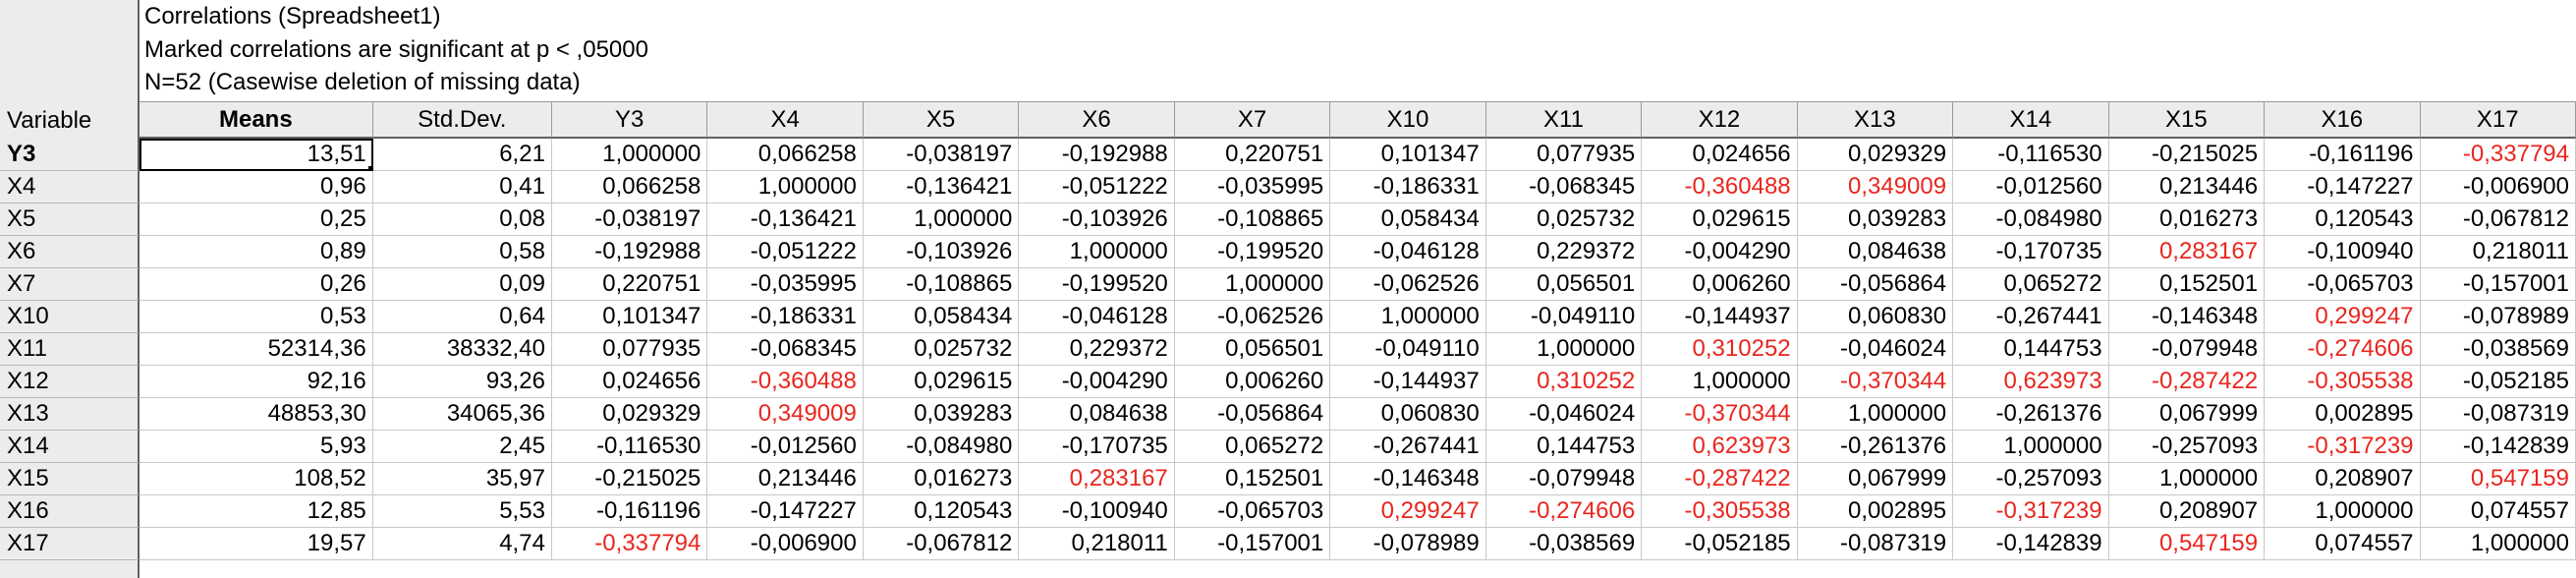 This screenshot has width=2576, height=578. What do you see at coordinates (2343, 512) in the screenshot?
I see `cell-x16-x16: 1,000000` at bounding box center [2343, 512].